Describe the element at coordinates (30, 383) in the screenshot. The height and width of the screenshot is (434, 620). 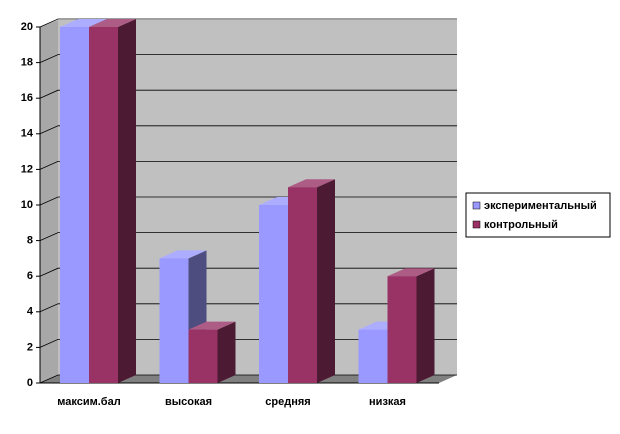
I see `y-tick-label: 0` at that location.